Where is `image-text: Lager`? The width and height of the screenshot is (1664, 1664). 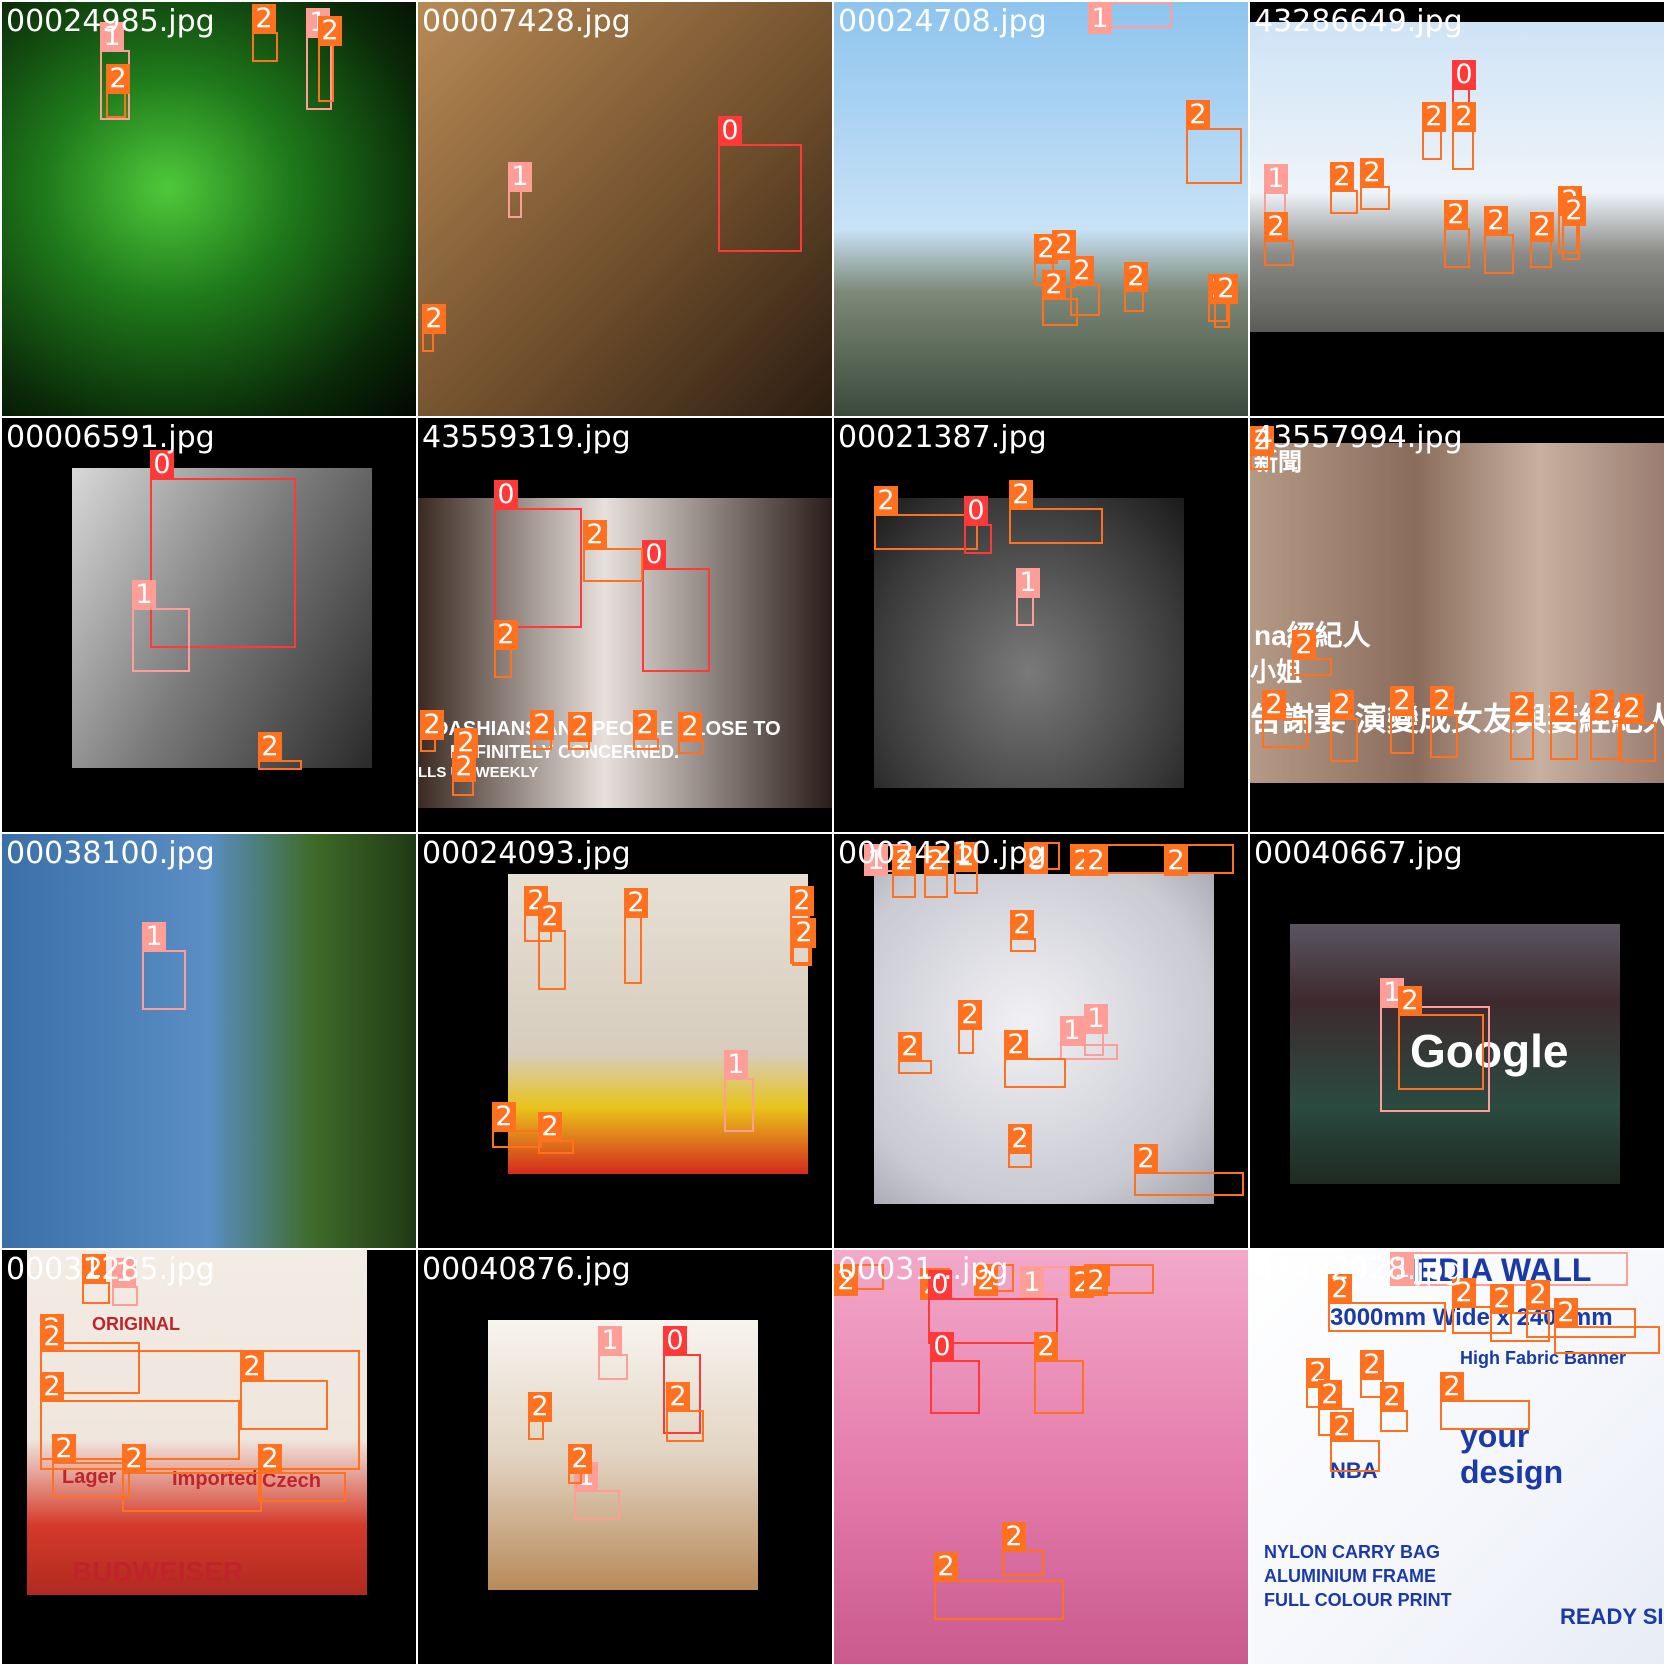
image-text: Lager is located at coordinates (89, 1477).